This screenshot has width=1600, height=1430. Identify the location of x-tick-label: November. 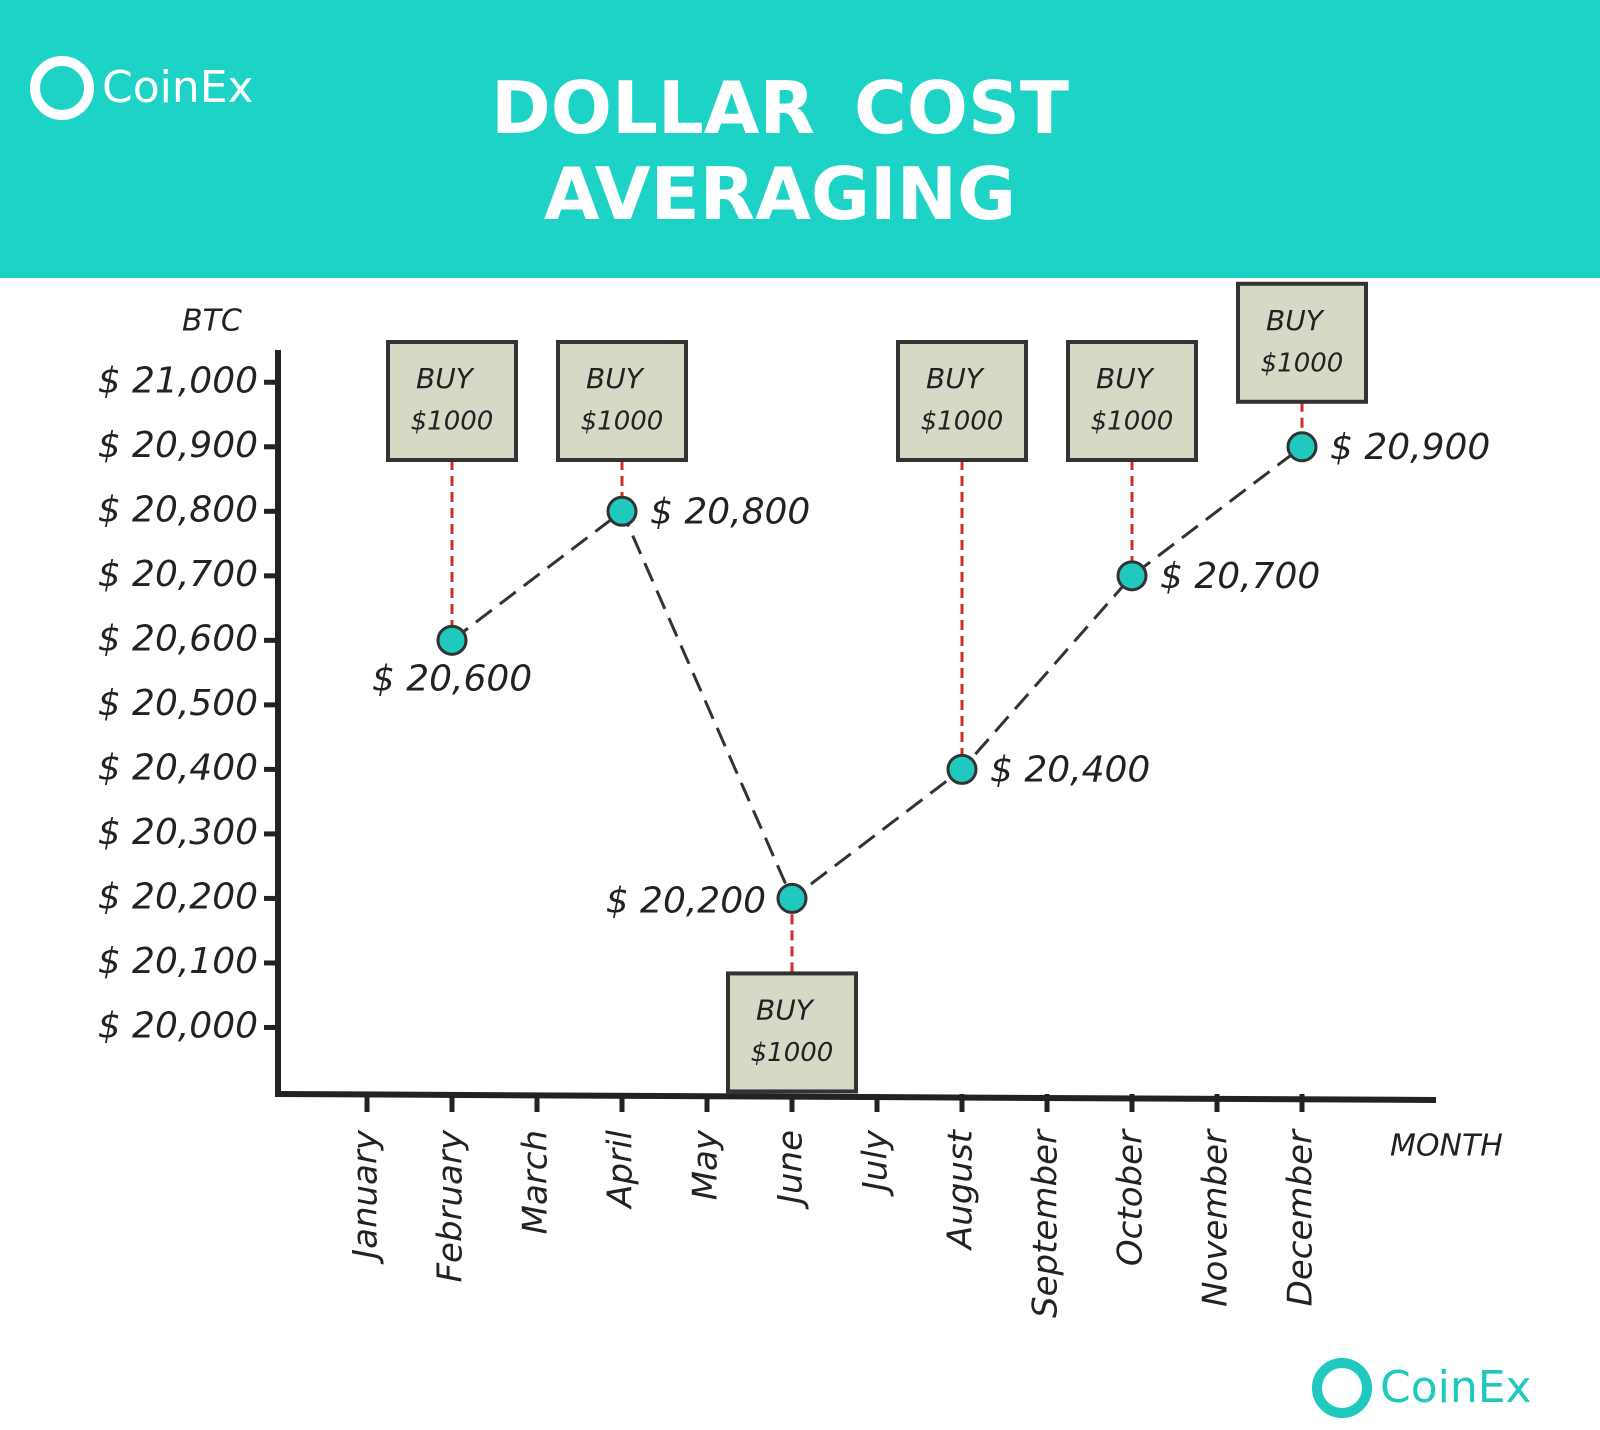
(1216, 1217).